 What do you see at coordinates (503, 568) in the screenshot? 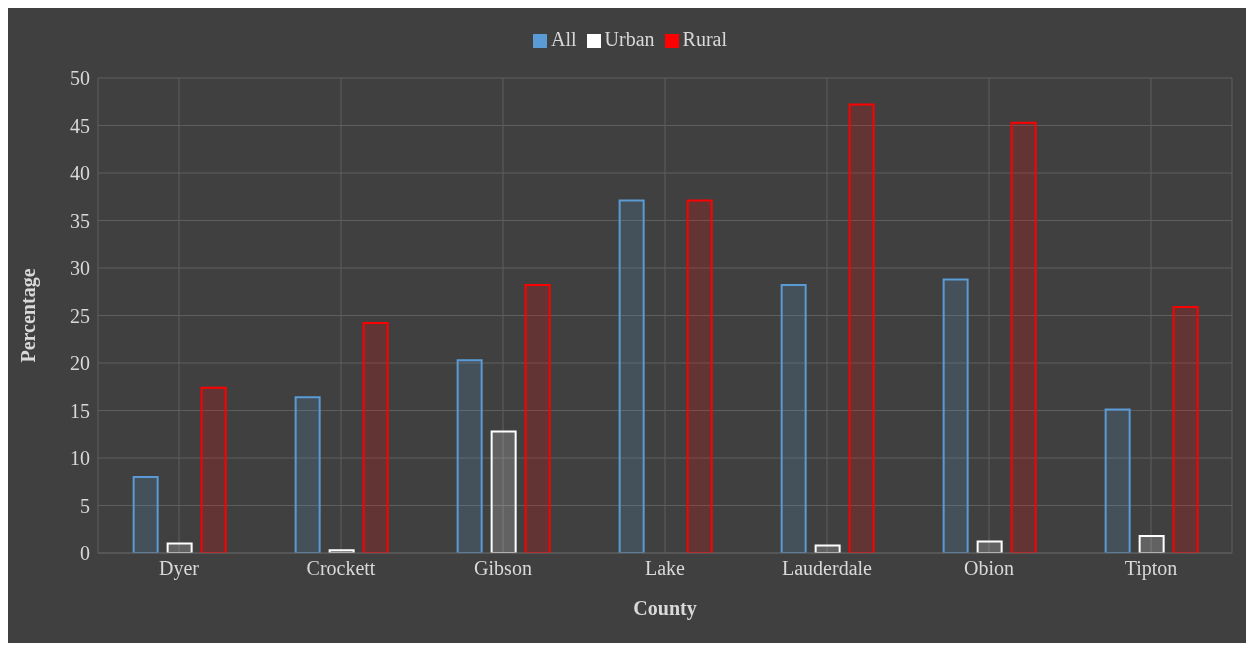
I see `x-tick-label: Gibson` at bounding box center [503, 568].